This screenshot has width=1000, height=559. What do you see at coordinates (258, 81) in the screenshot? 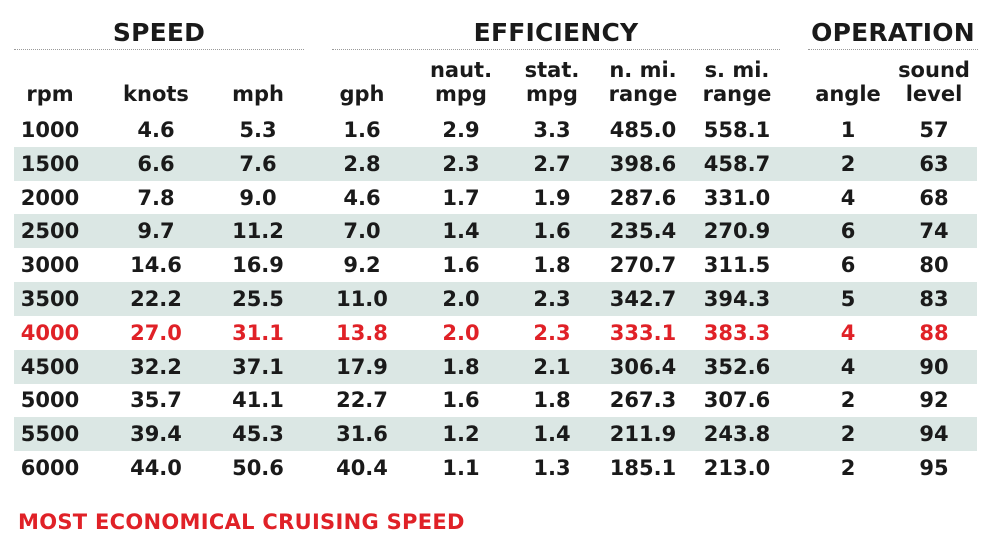
I see `col-header-mph: mph` at bounding box center [258, 81].